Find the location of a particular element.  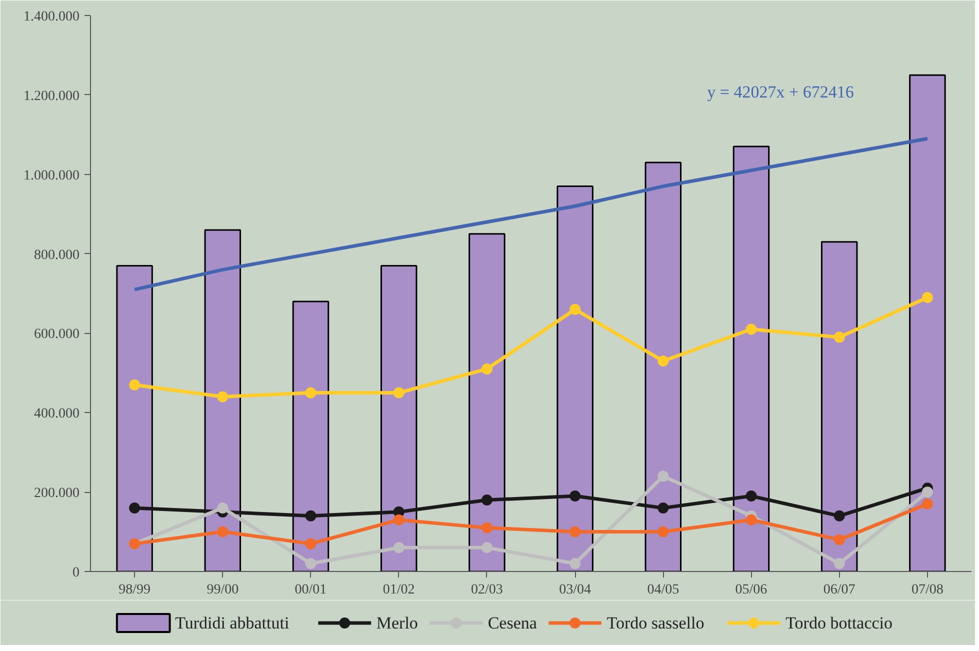

legend-label: Tordo bottaccio is located at coordinates (839, 623).